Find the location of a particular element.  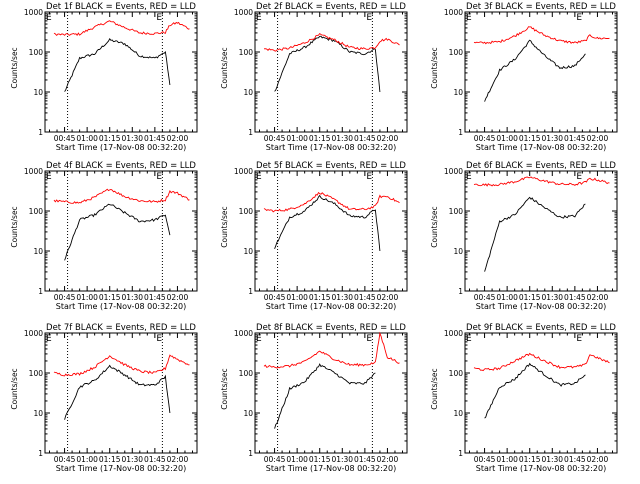

panel-title: Det 3f BLACK = Events, RED = LLD is located at coordinates (541, 7).